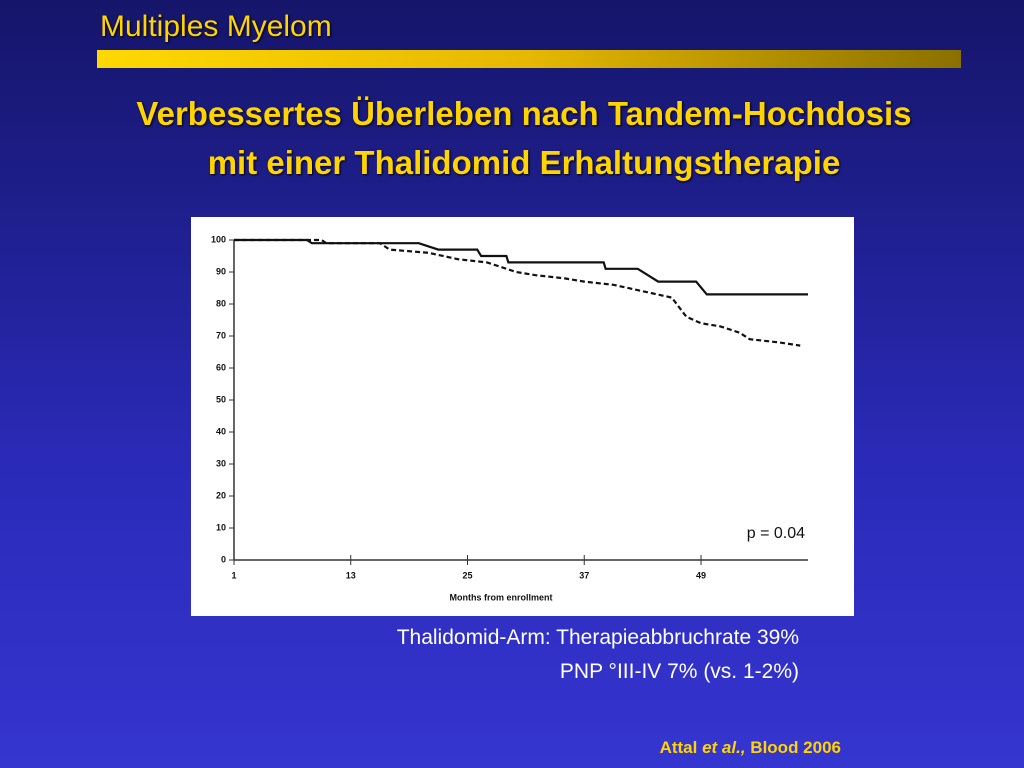 The width and height of the screenshot is (1024, 768). I want to click on x-tick-label: 13, so click(351, 575).